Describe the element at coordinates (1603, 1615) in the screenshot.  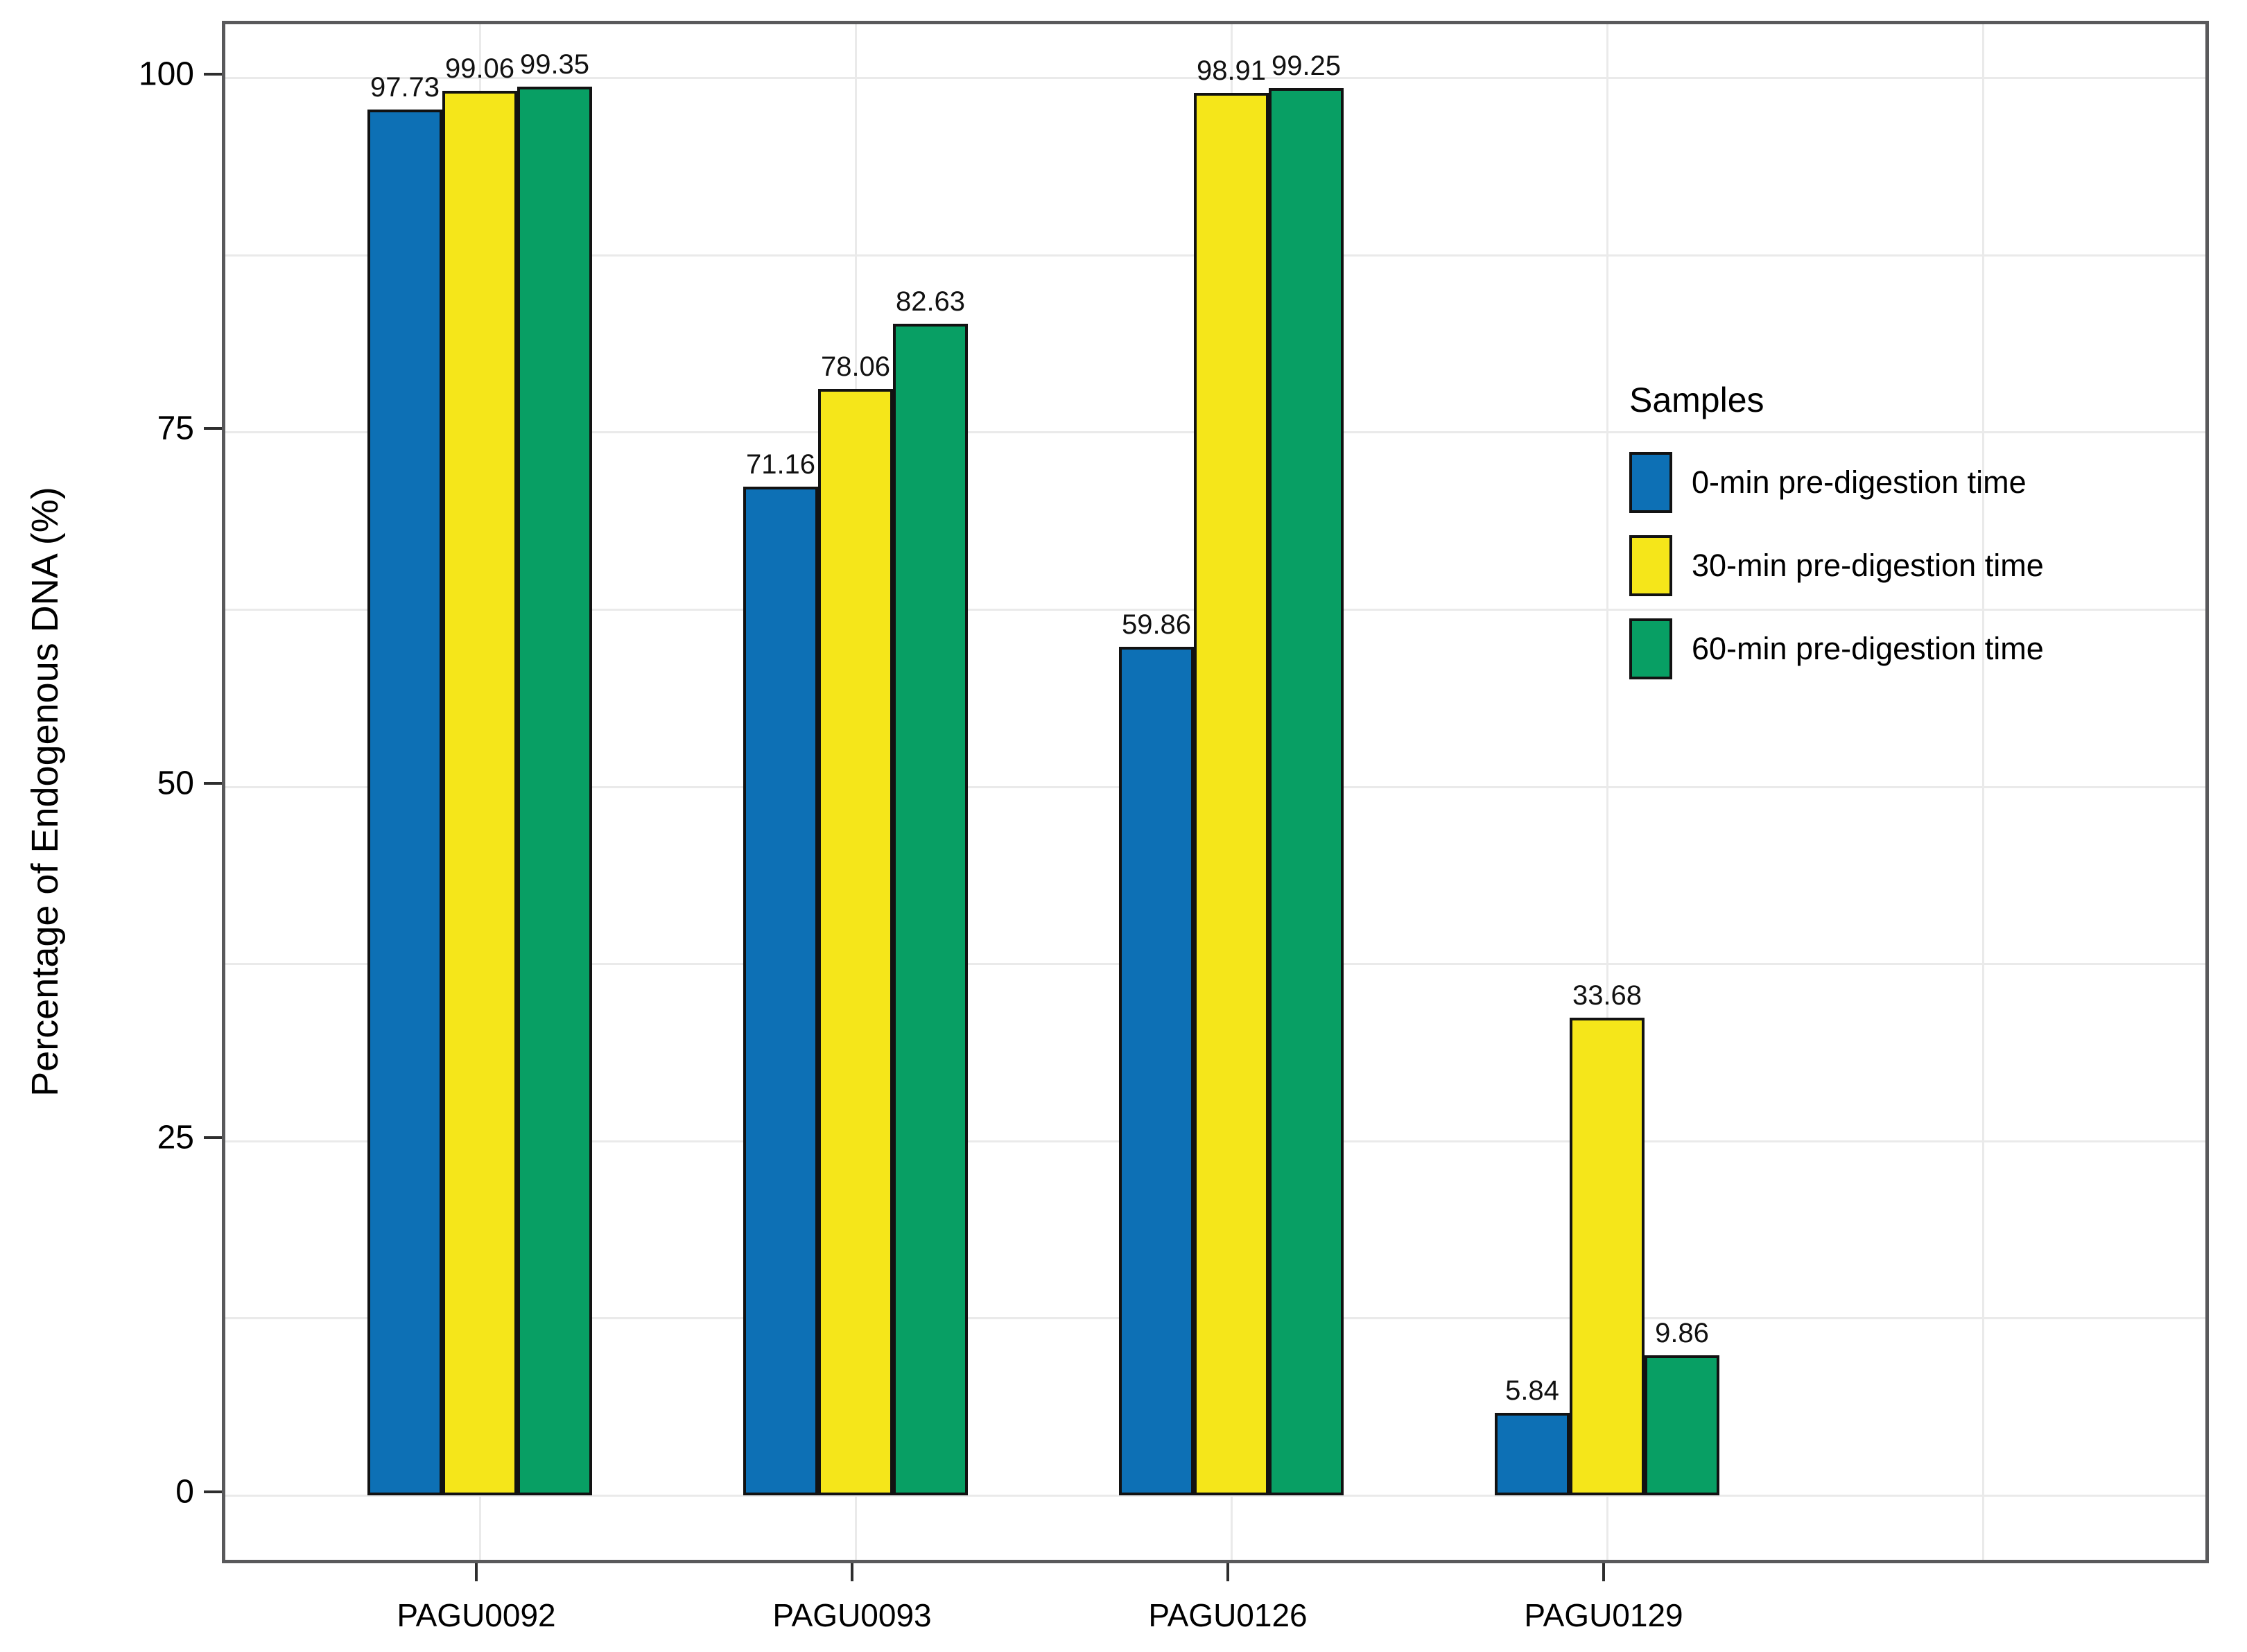
I see `x-category-label: PAGU0129` at that location.